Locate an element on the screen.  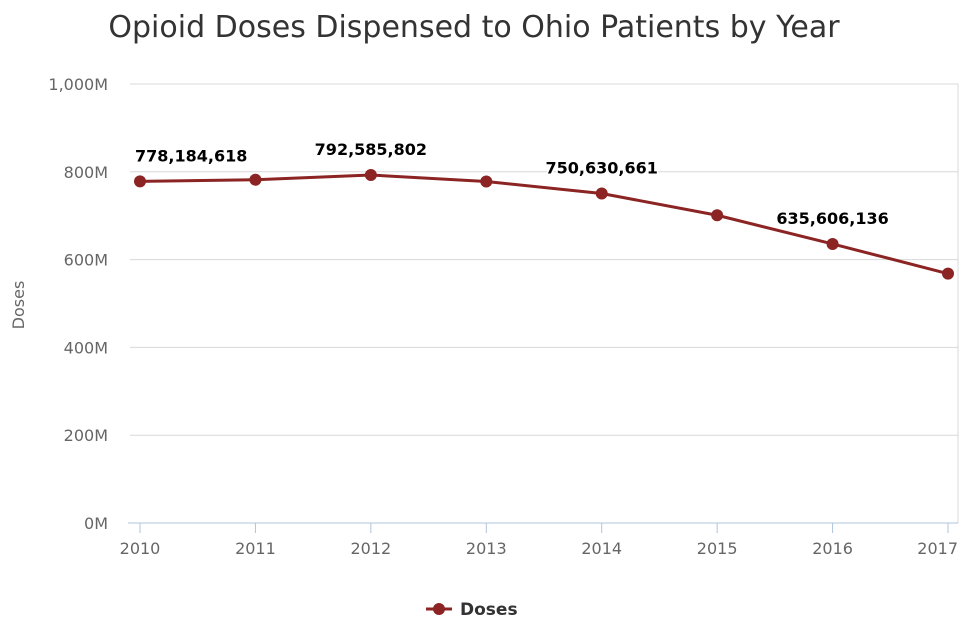
x-tick-label: 2012 is located at coordinates (370, 548).